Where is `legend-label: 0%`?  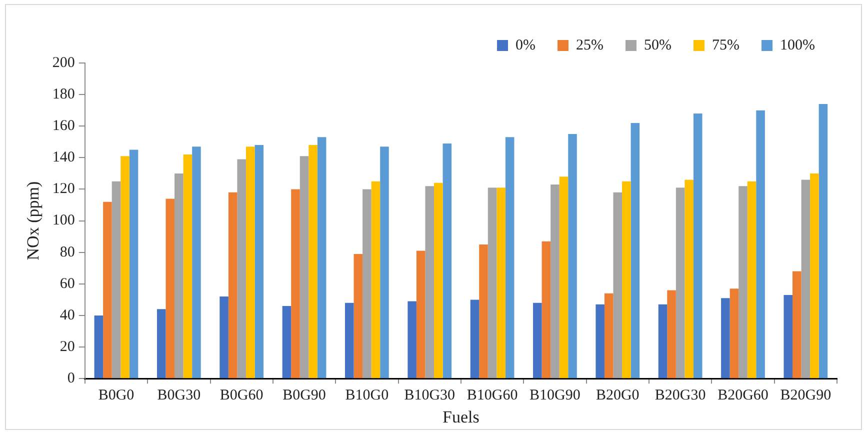
legend-label: 0% is located at coordinates (526, 45).